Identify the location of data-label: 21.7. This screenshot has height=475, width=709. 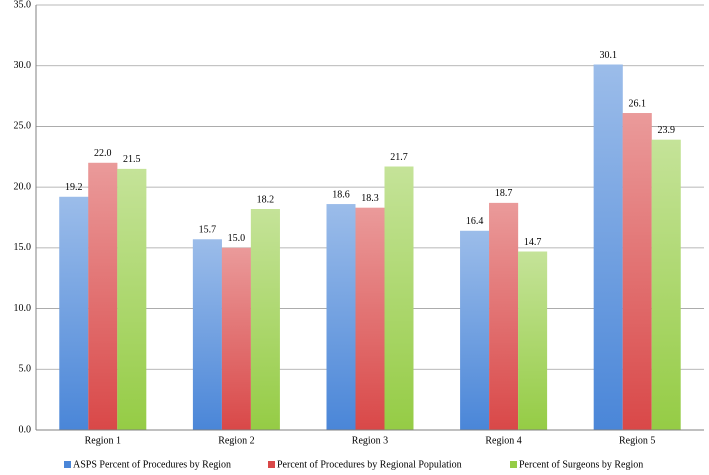
(399, 157).